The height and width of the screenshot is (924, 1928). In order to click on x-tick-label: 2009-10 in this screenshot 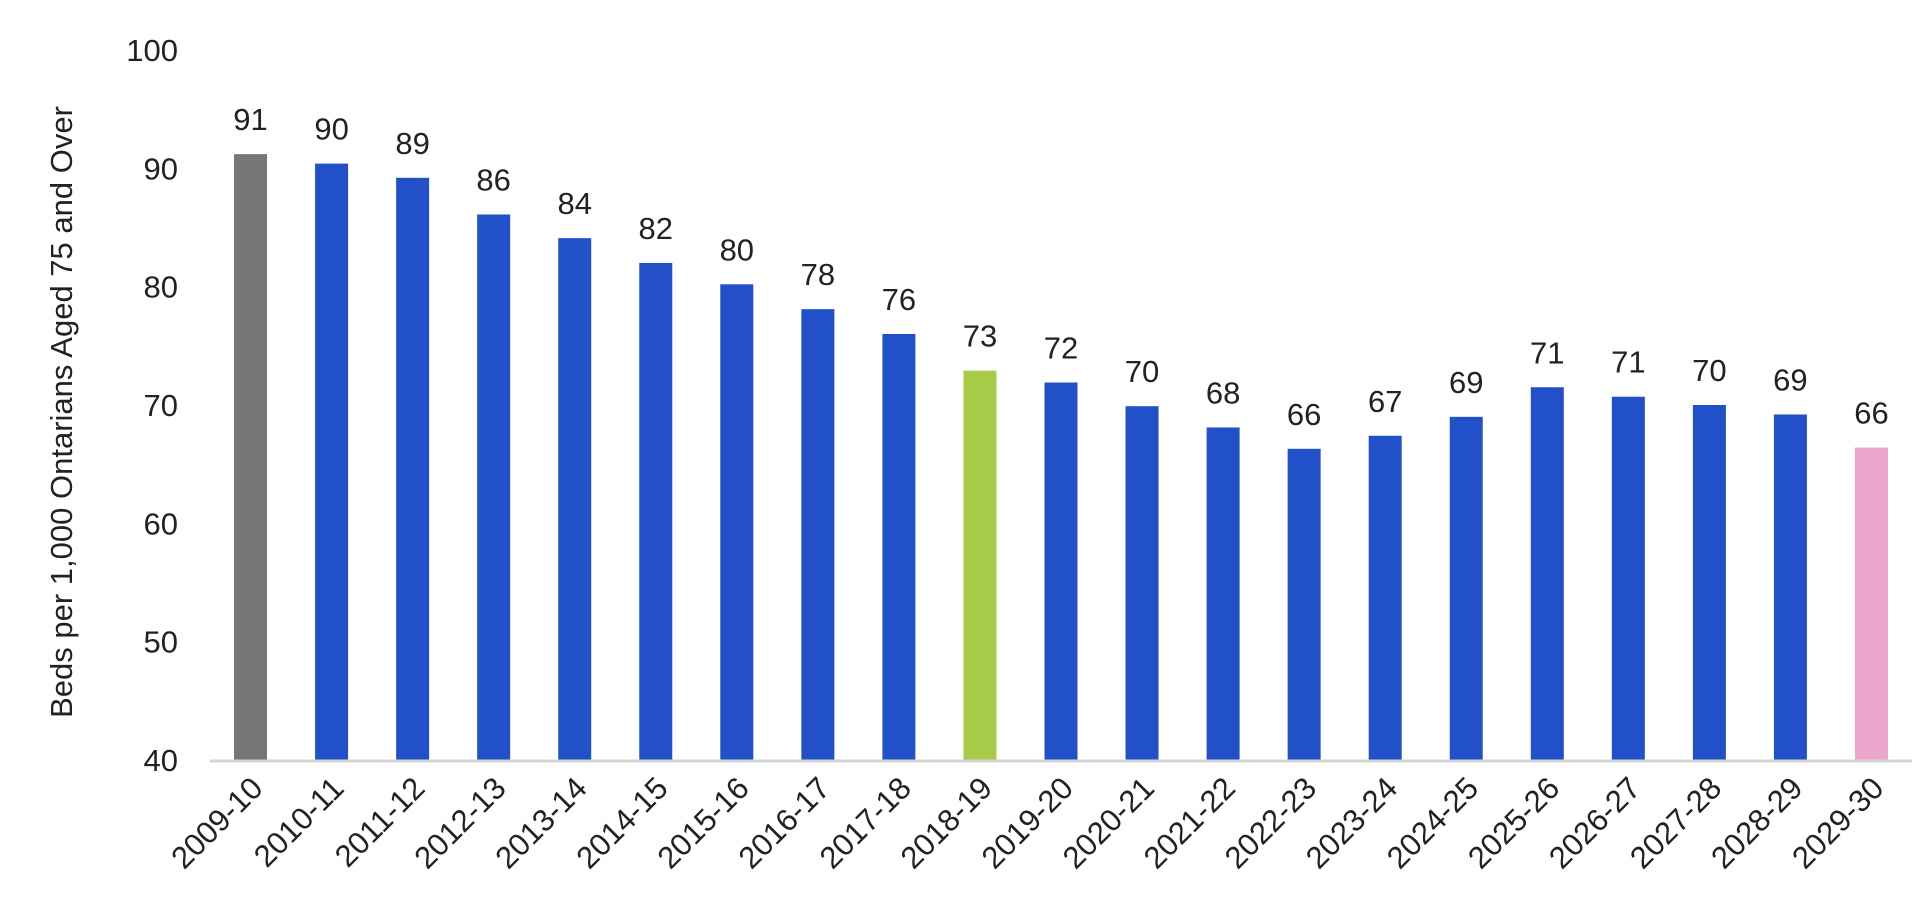, I will do `click(216, 822)`.